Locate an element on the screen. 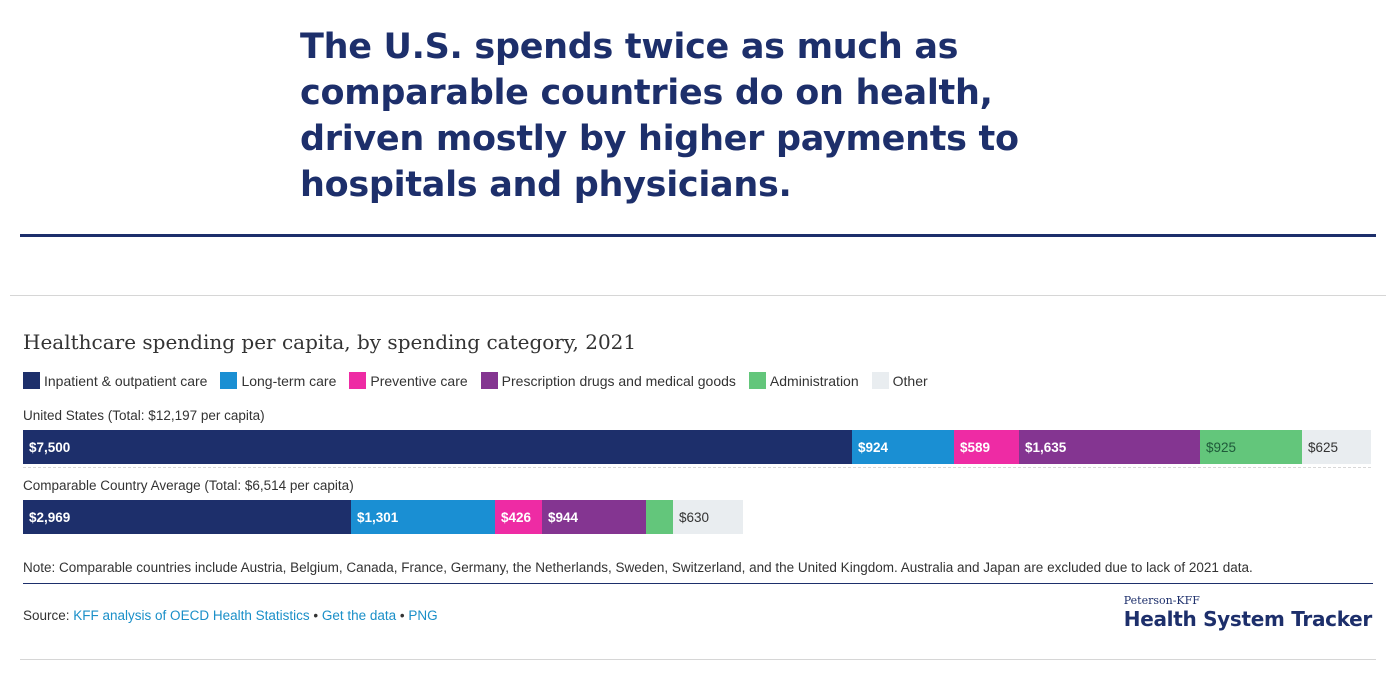 Image resolution: width=1398 pixels, height=676 pixels. bar-segment-long-term-care: $924 is located at coordinates (903, 447).